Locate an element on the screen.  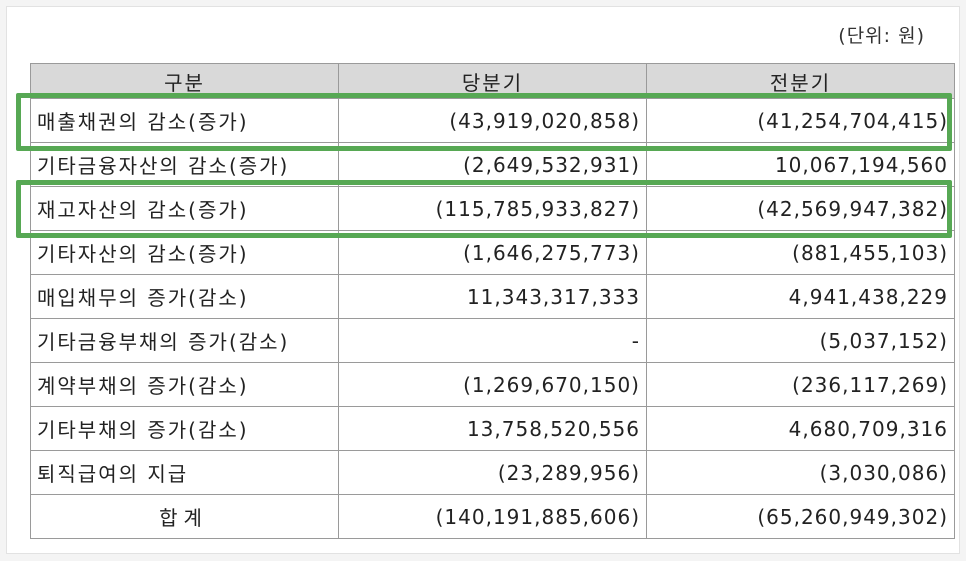
previous-value: 10,067,194,560 is located at coordinates (800, 164).